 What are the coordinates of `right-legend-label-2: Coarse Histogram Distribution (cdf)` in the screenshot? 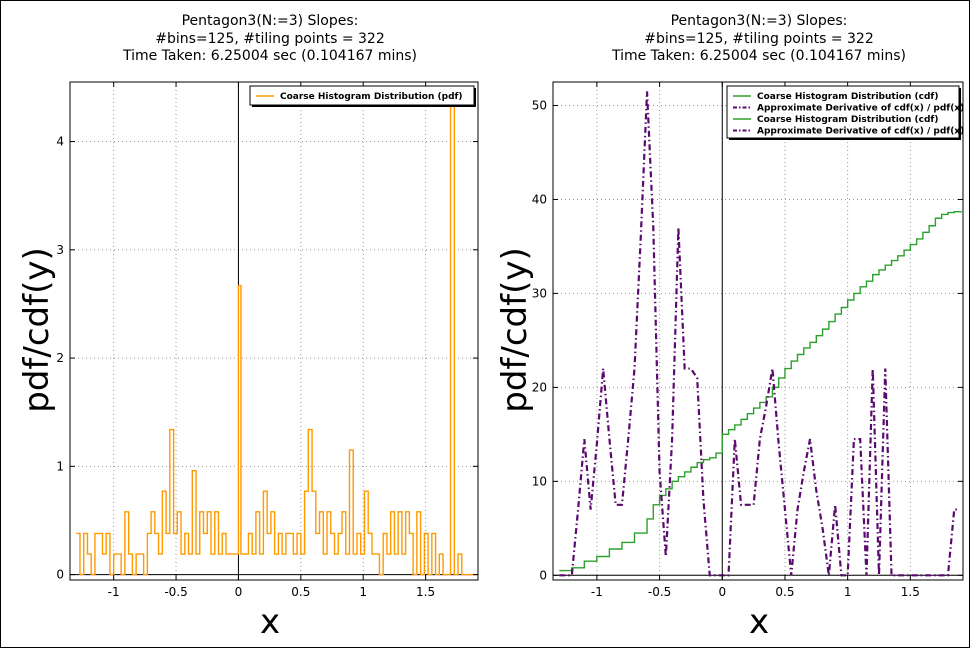 It's located at (847, 120).